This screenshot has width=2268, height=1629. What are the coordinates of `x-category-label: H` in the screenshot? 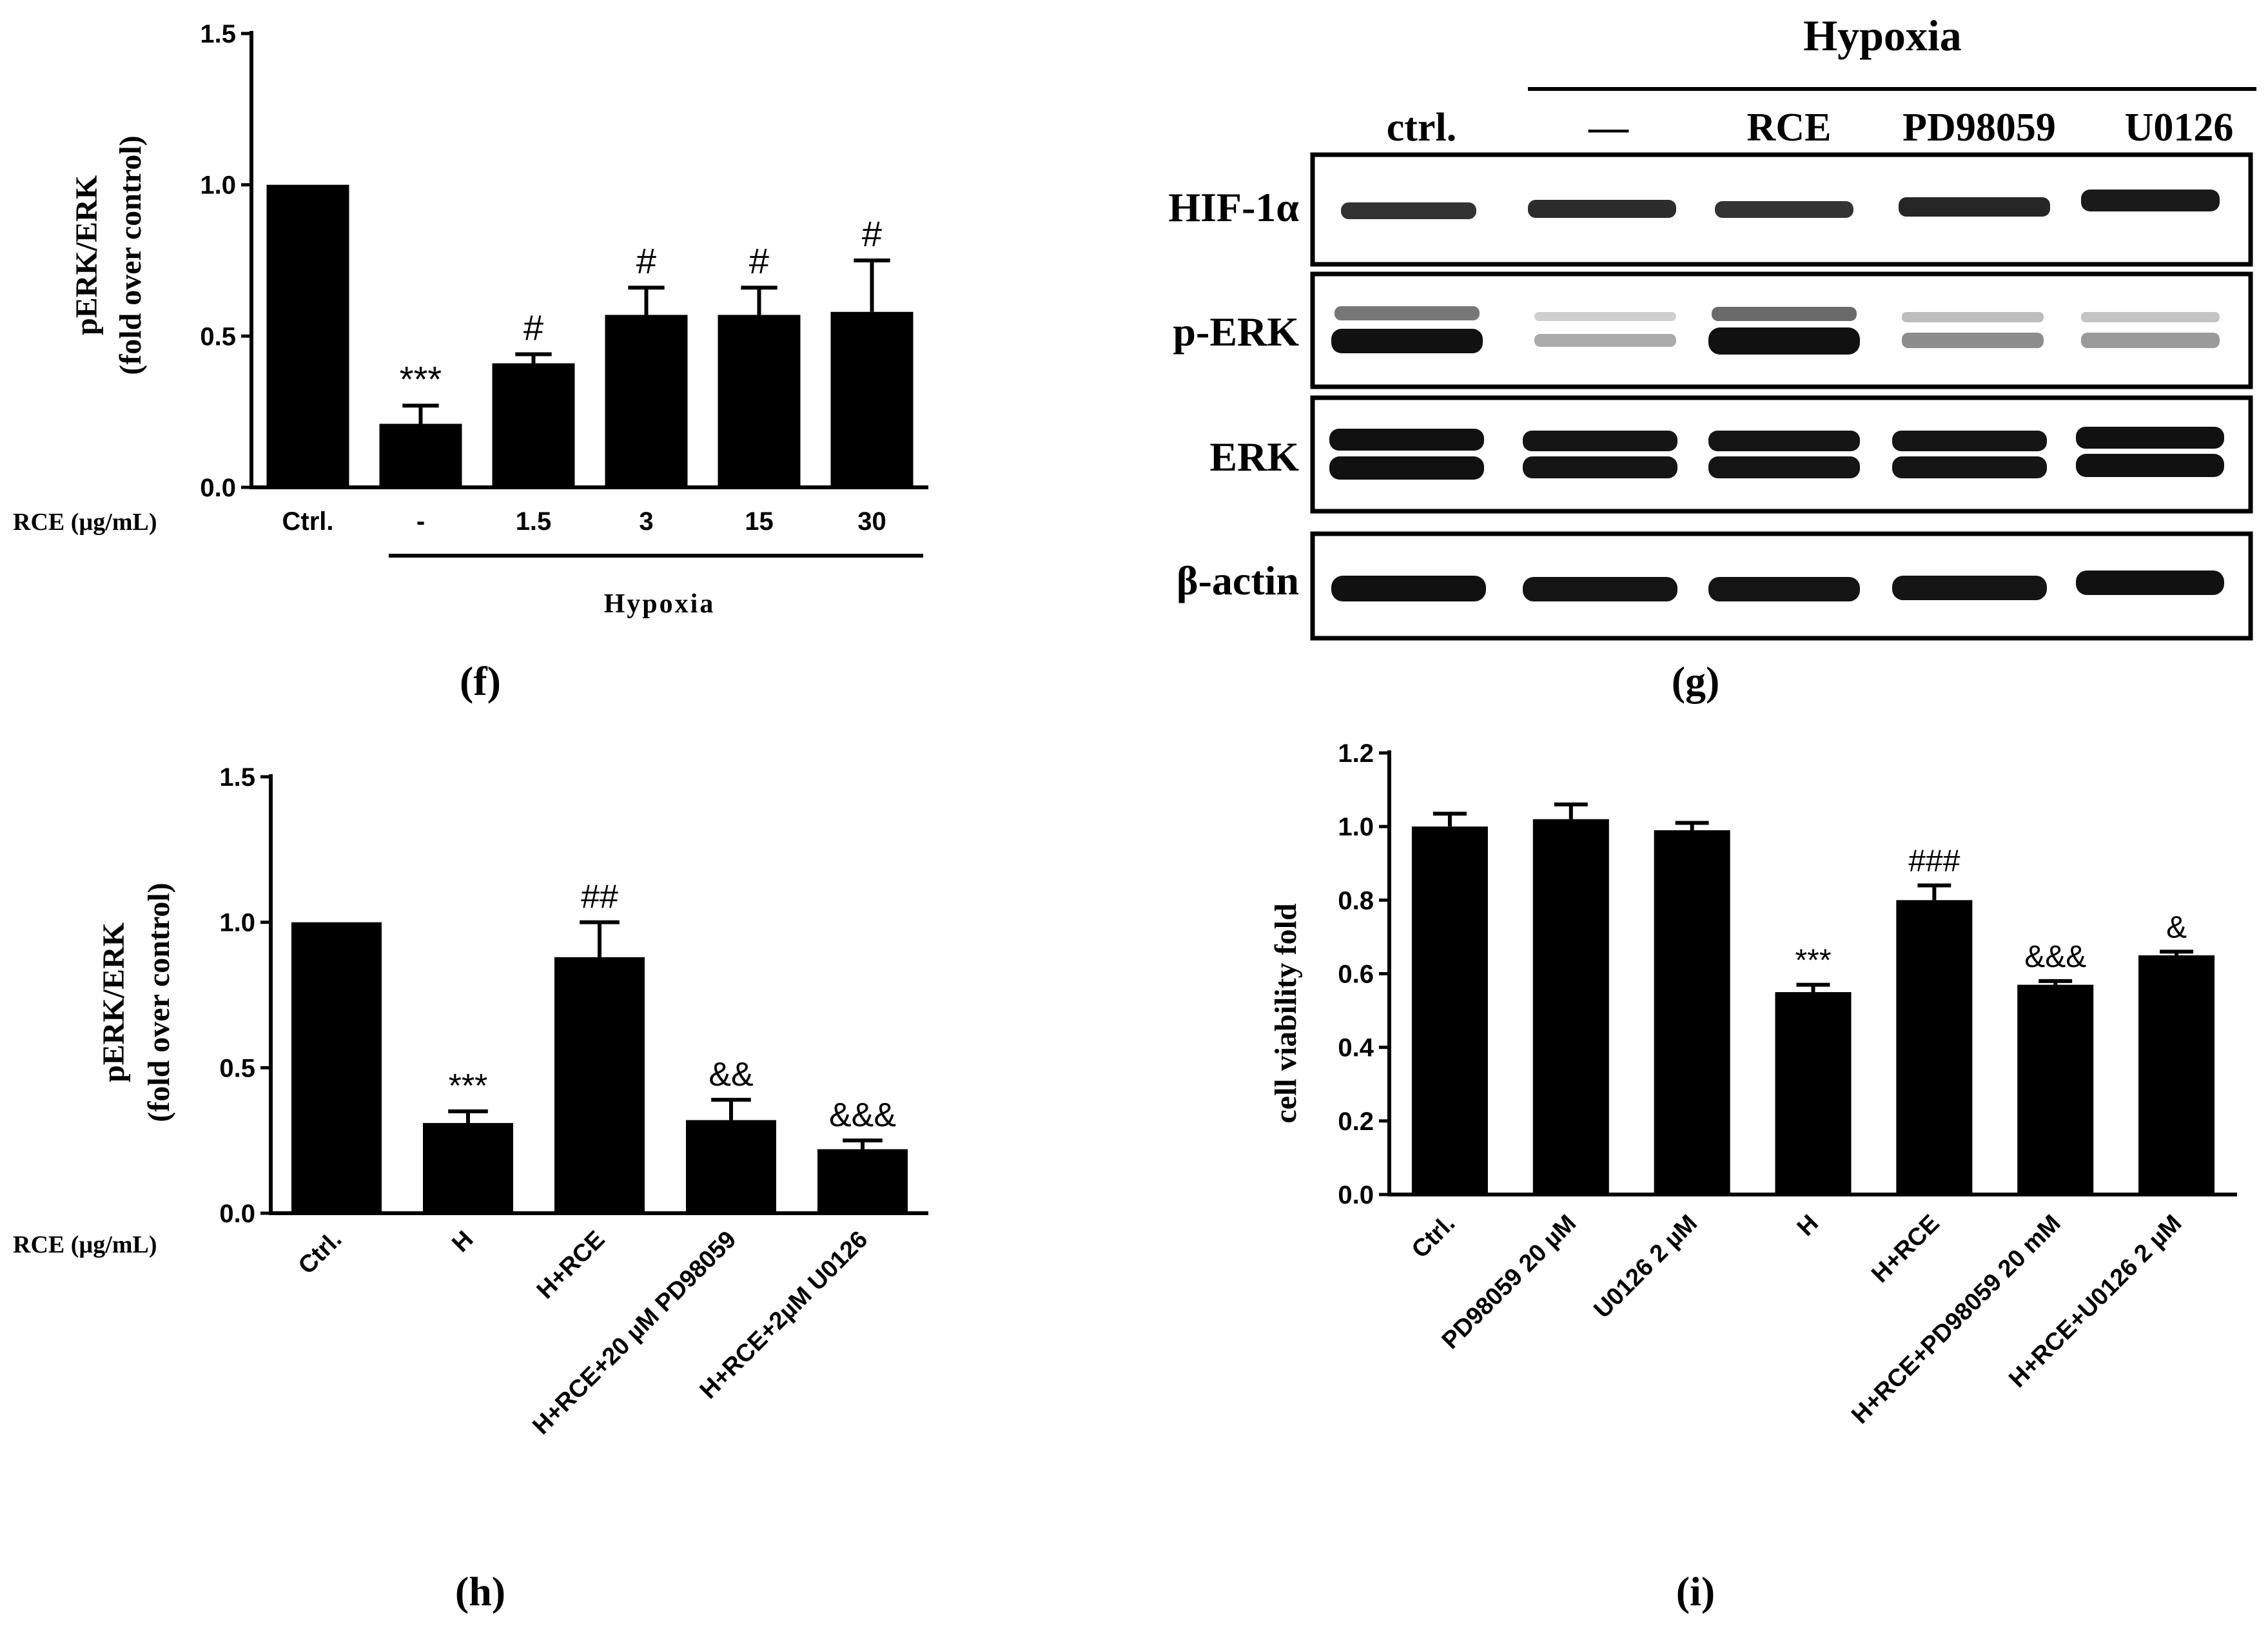 It's located at (462, 1242).